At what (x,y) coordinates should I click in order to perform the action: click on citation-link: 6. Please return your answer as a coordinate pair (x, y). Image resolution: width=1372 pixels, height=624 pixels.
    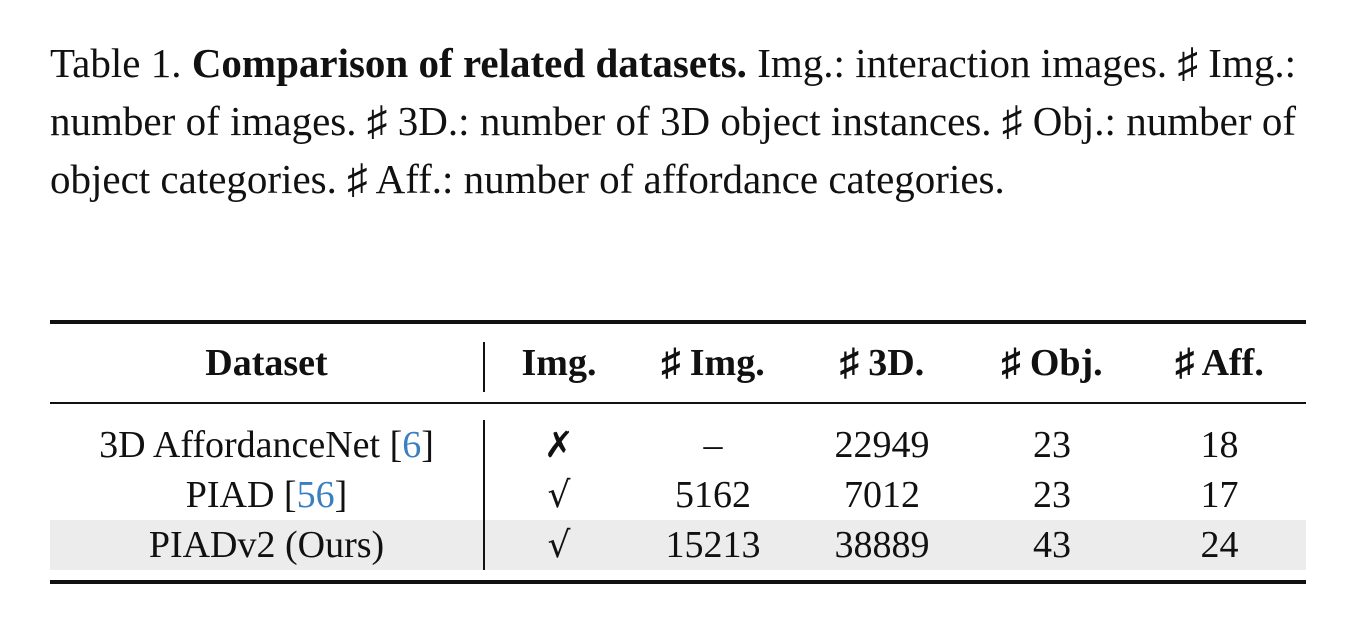
    Looking at the image, I should click on (412, 445).